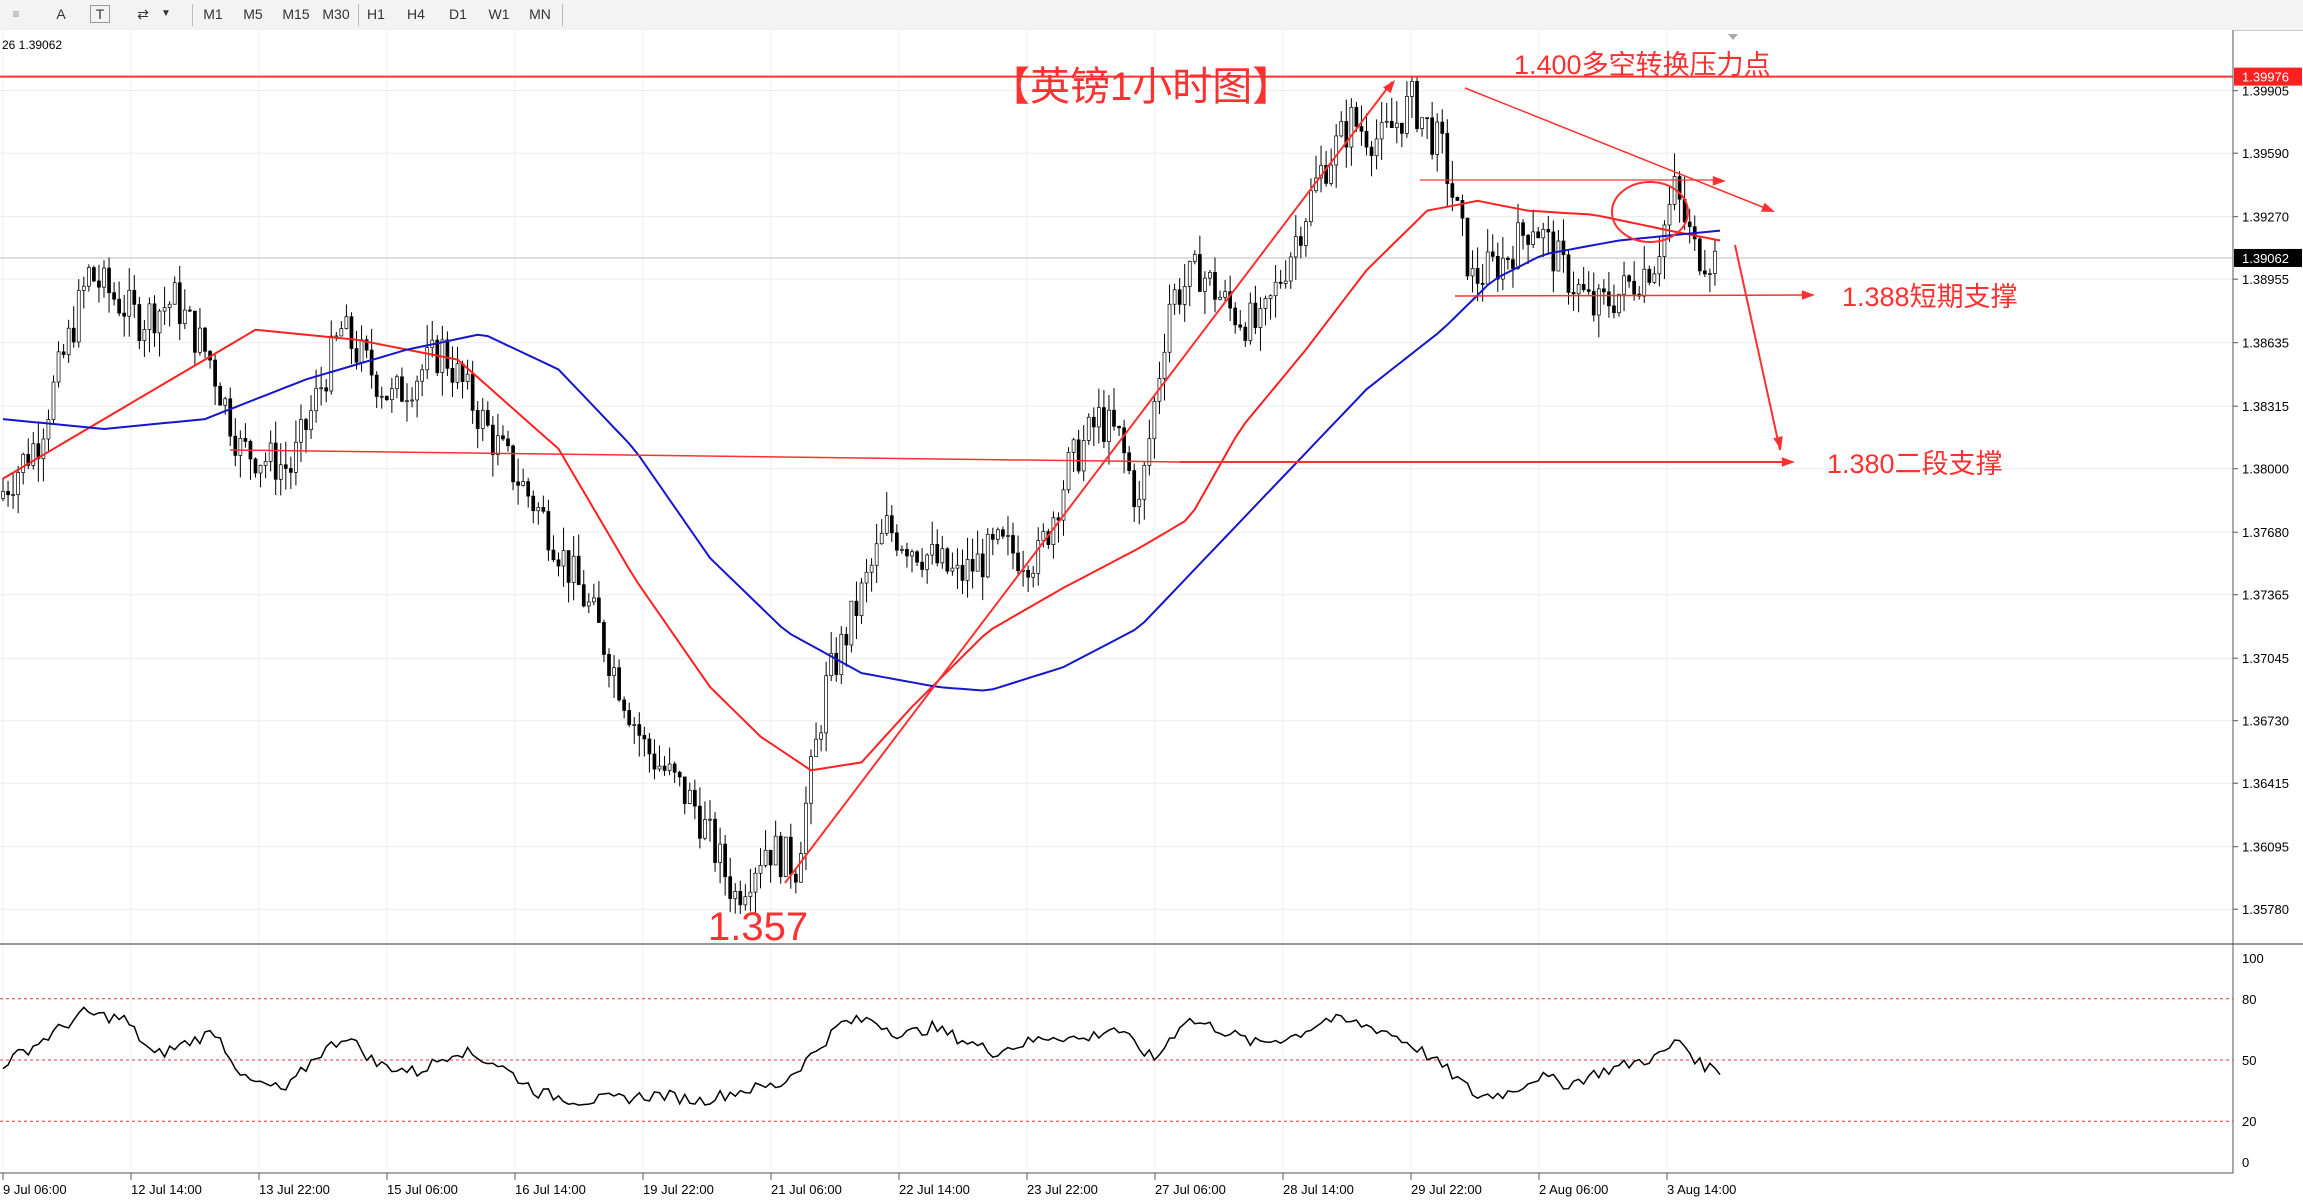 The height and width of the screenshot is (1203, 2303). Describe the element at coordinates (705, 456) in the screenshot. I see `support-line-two` at that location.